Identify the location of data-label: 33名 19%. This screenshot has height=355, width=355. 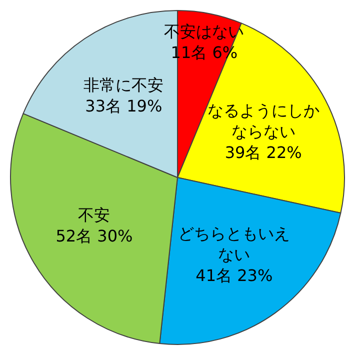
(123, 106).